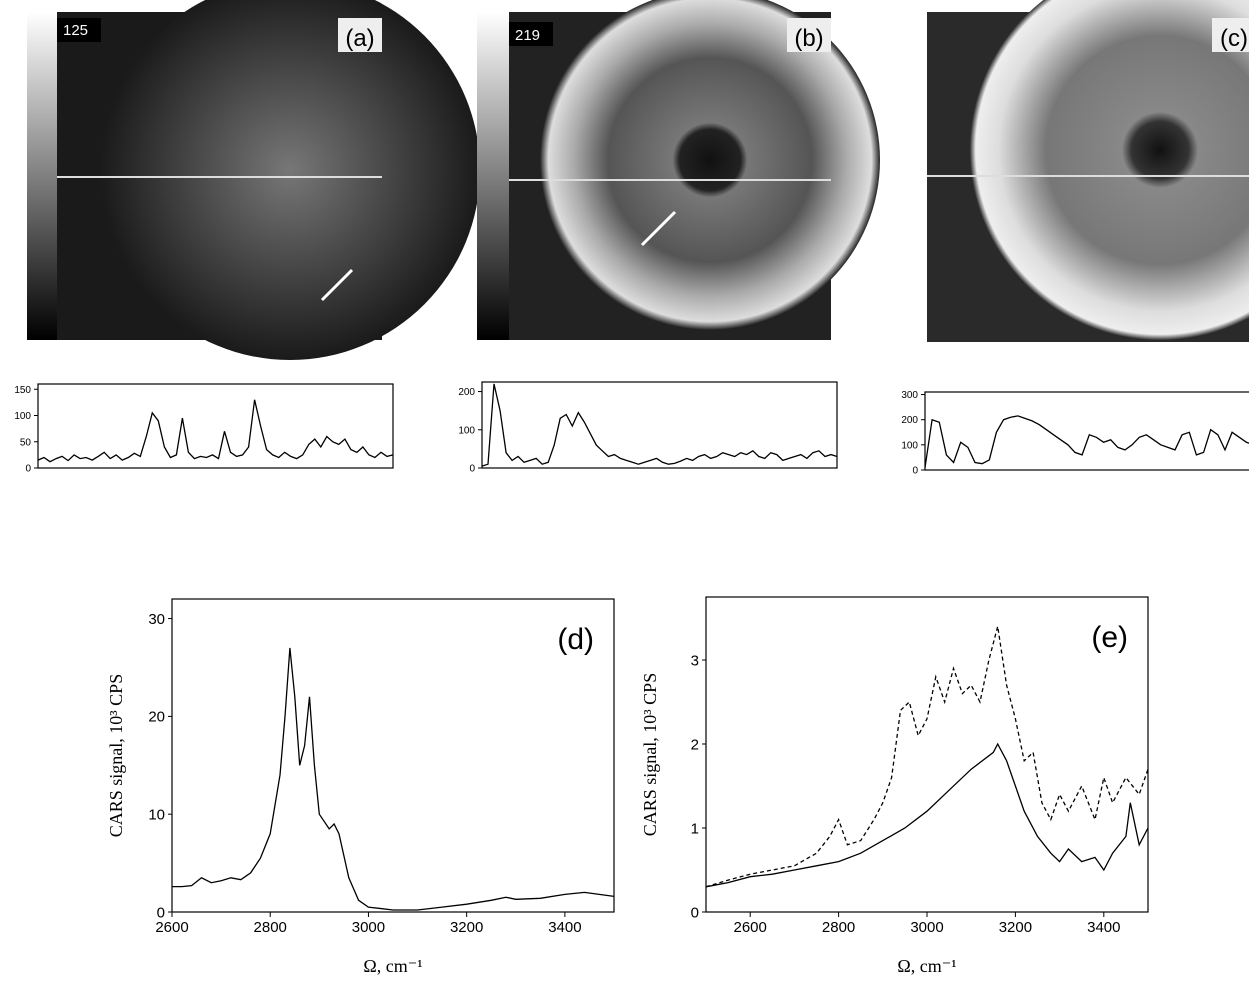  I want to click on micrograph-c: (c), so click(1088, 171).